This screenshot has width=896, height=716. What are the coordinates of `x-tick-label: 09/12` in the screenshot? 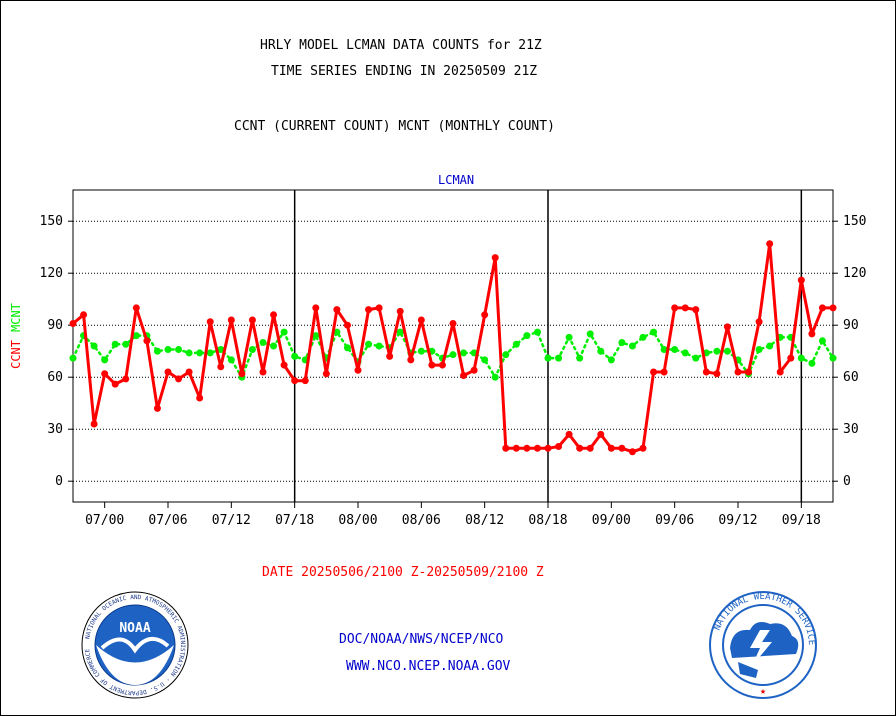 It's located at (737, 520).